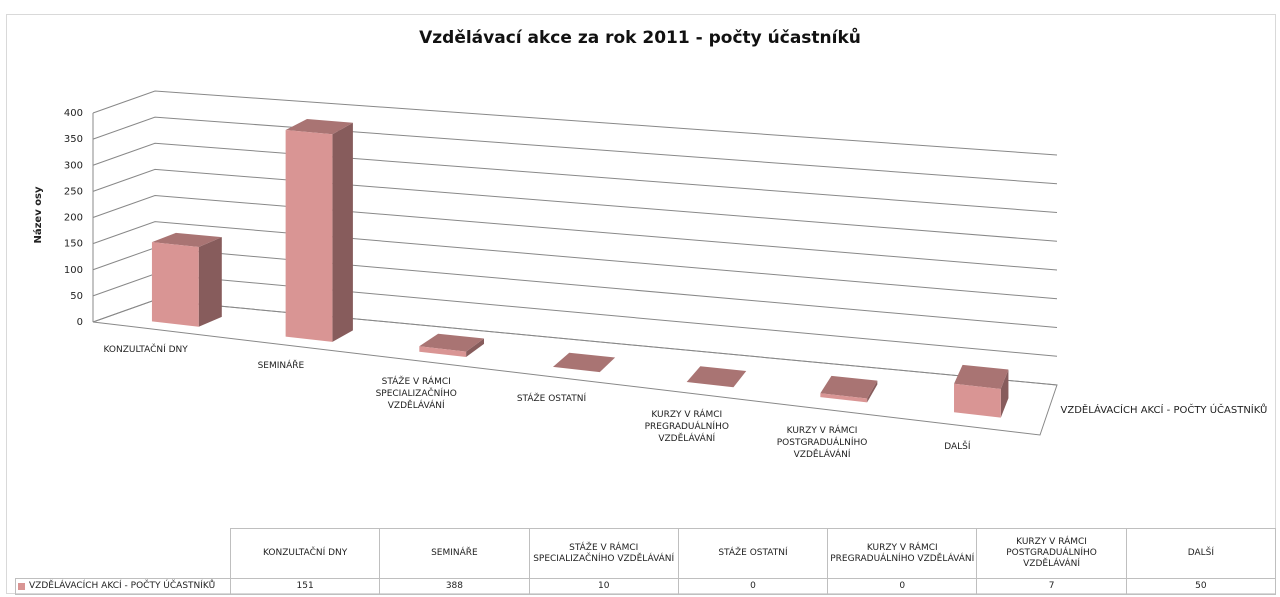 This screenshot has width=1280, height=597. I want to click on legend-swatch, so click(21, 586).